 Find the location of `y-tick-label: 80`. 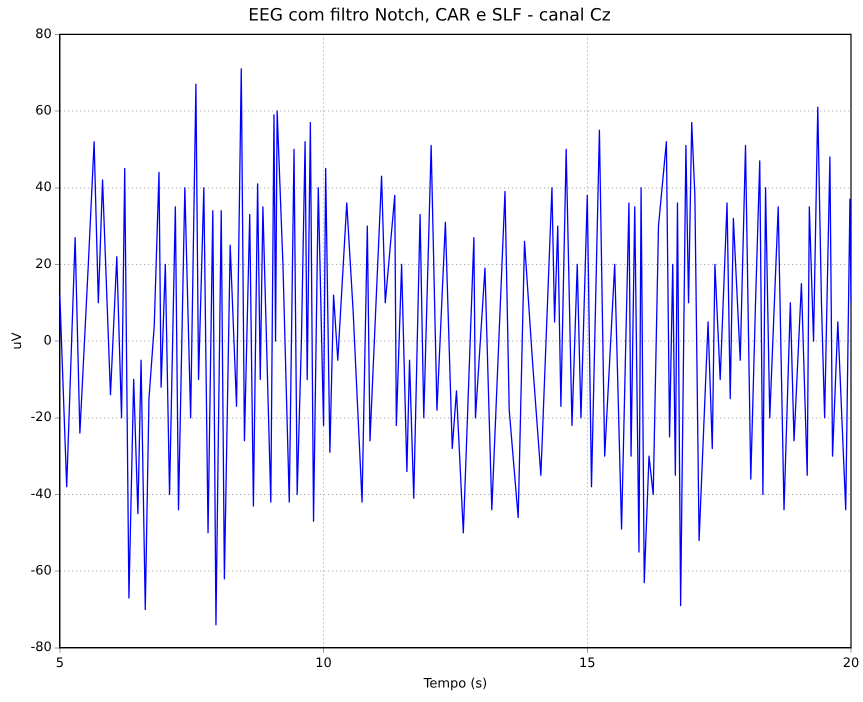

y-tick-label: 80 is located at coordinates (43, 34).